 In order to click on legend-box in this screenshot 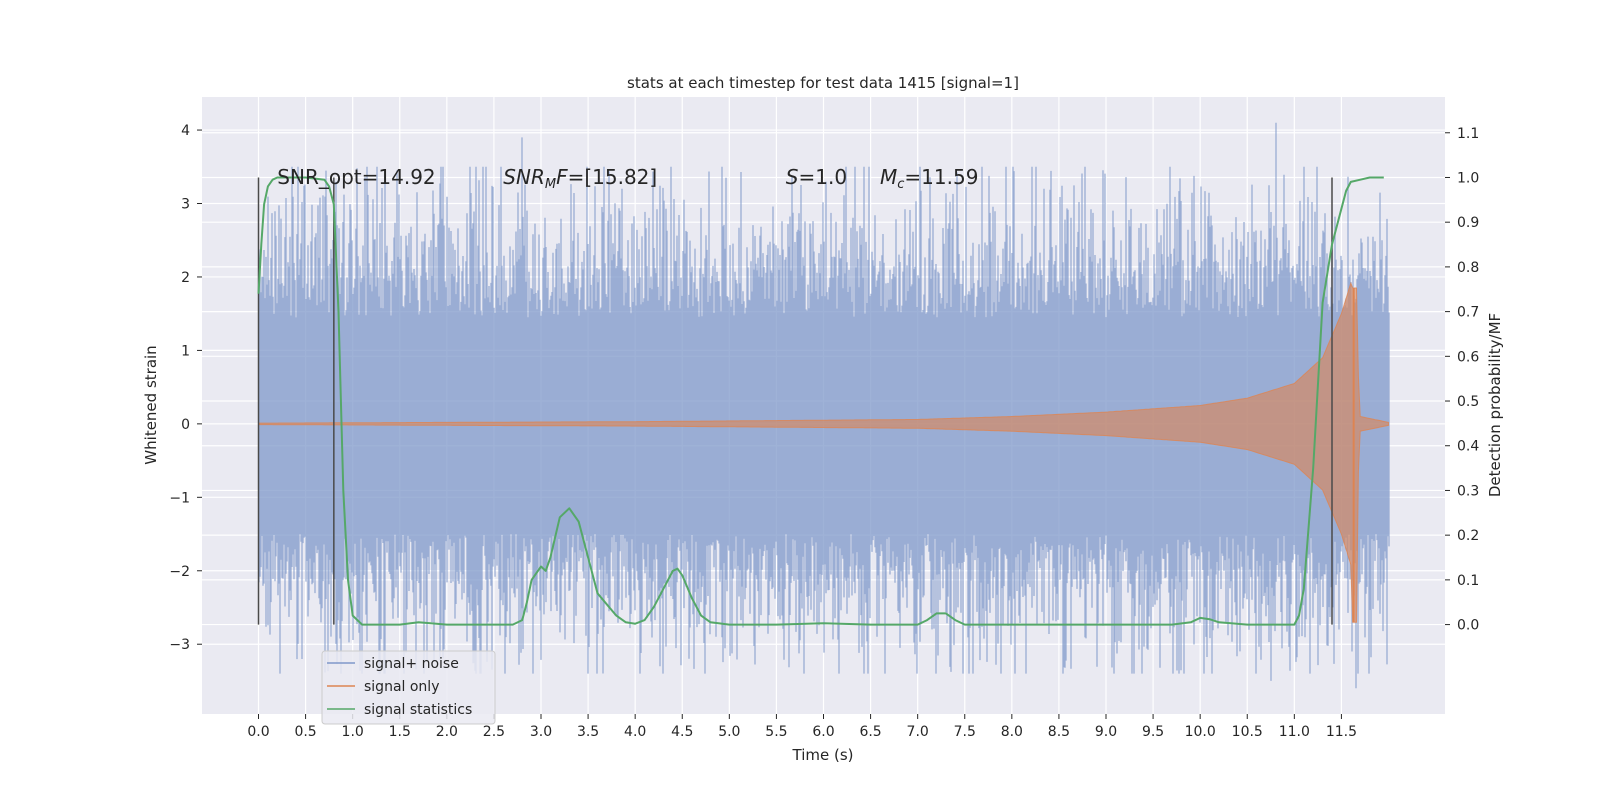, I will do `click(408, 687)`.